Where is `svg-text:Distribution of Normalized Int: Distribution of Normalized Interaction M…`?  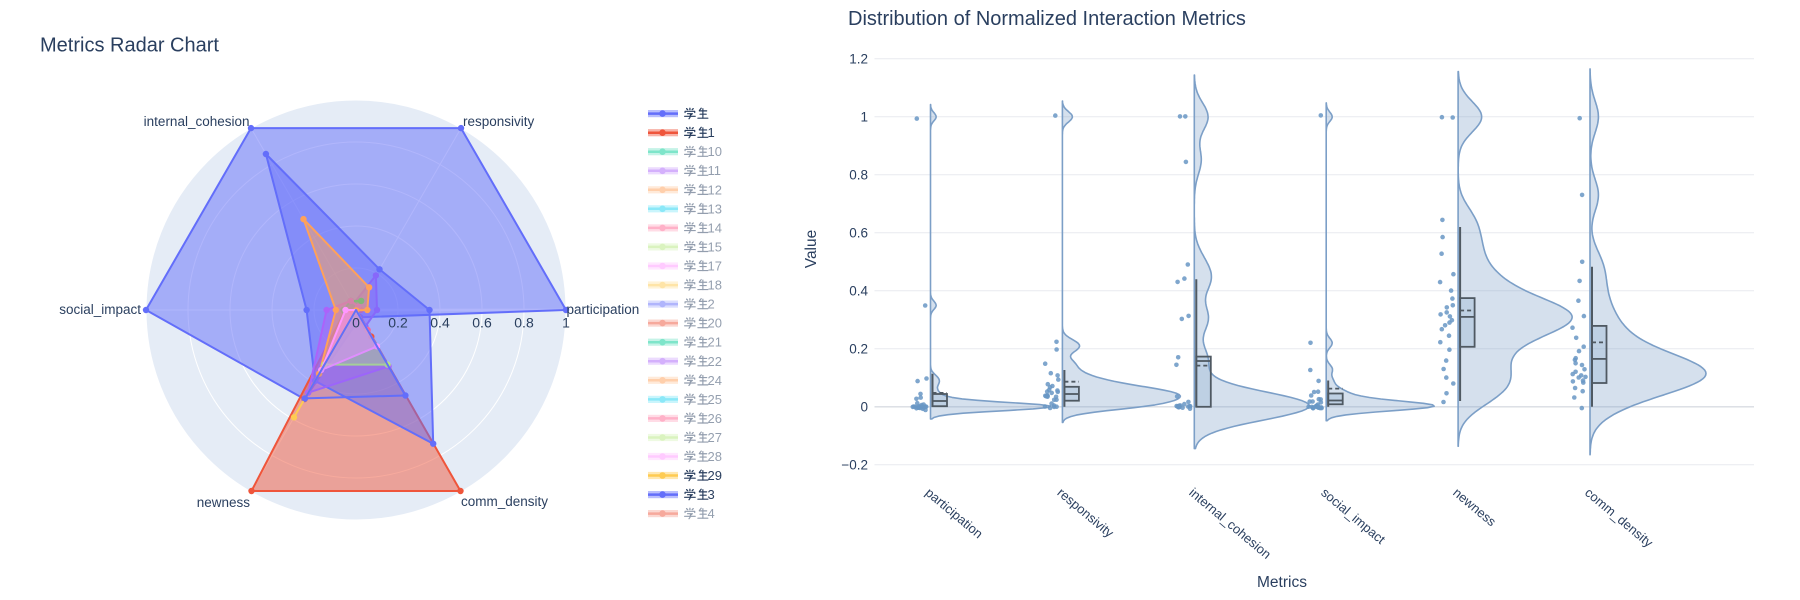 svg-text:Distribution of Normalized Int: Distribution of Normalized Interaction M… is located at coordinates (1047, 19).